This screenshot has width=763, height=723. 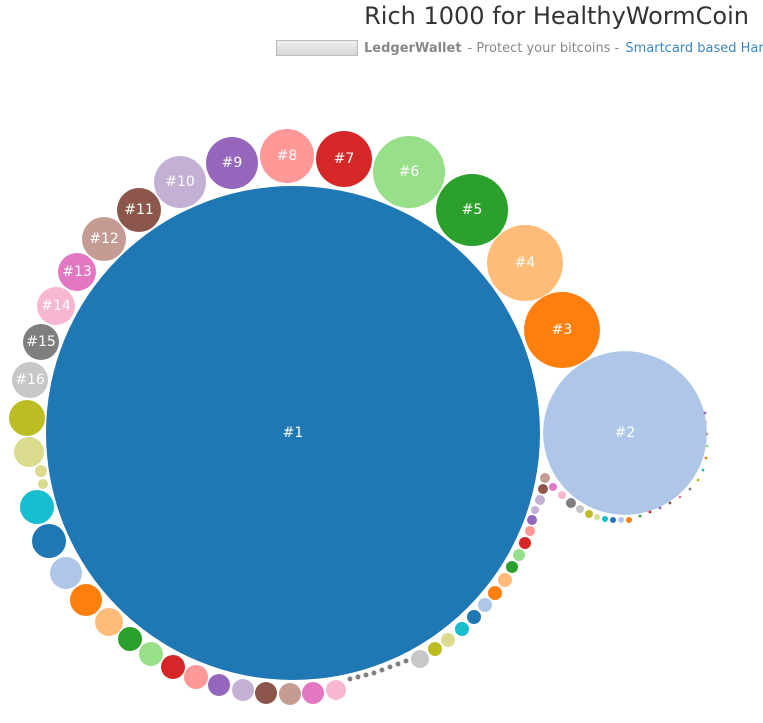 I want to click on page-title: Rich 1000 for HealthyWormCoin, so click(x=556, y=16).